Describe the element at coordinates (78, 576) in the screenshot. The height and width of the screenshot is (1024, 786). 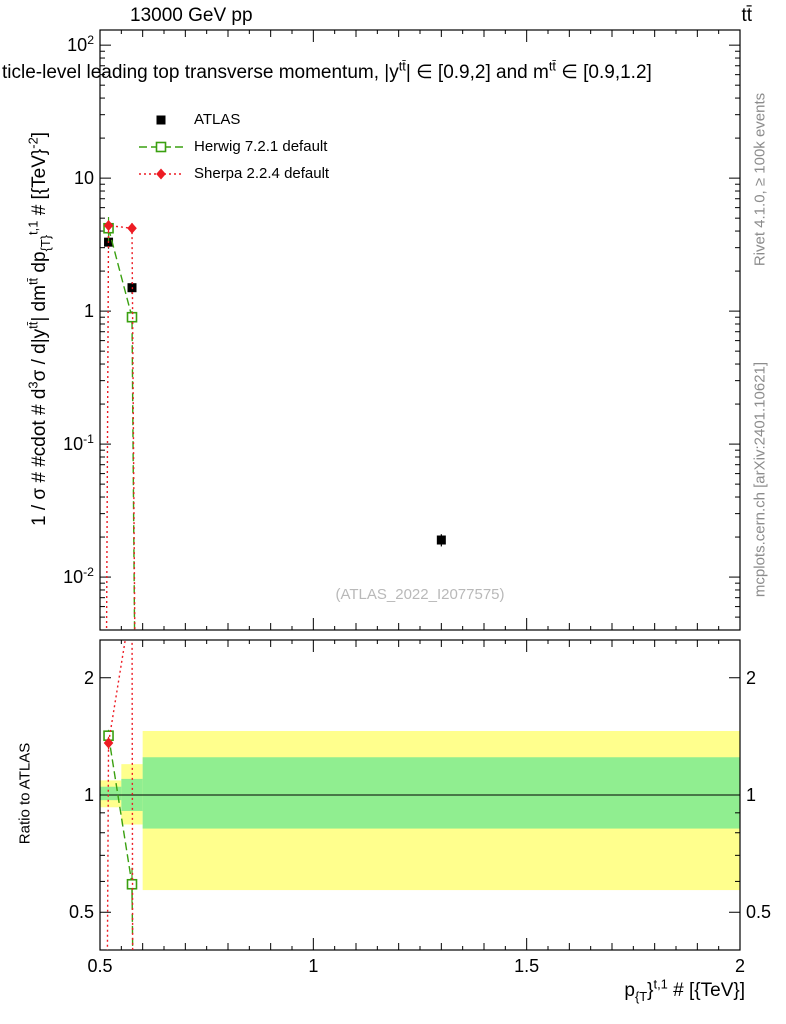
I see `main-y-tick-label: 10⁻²` at that location.